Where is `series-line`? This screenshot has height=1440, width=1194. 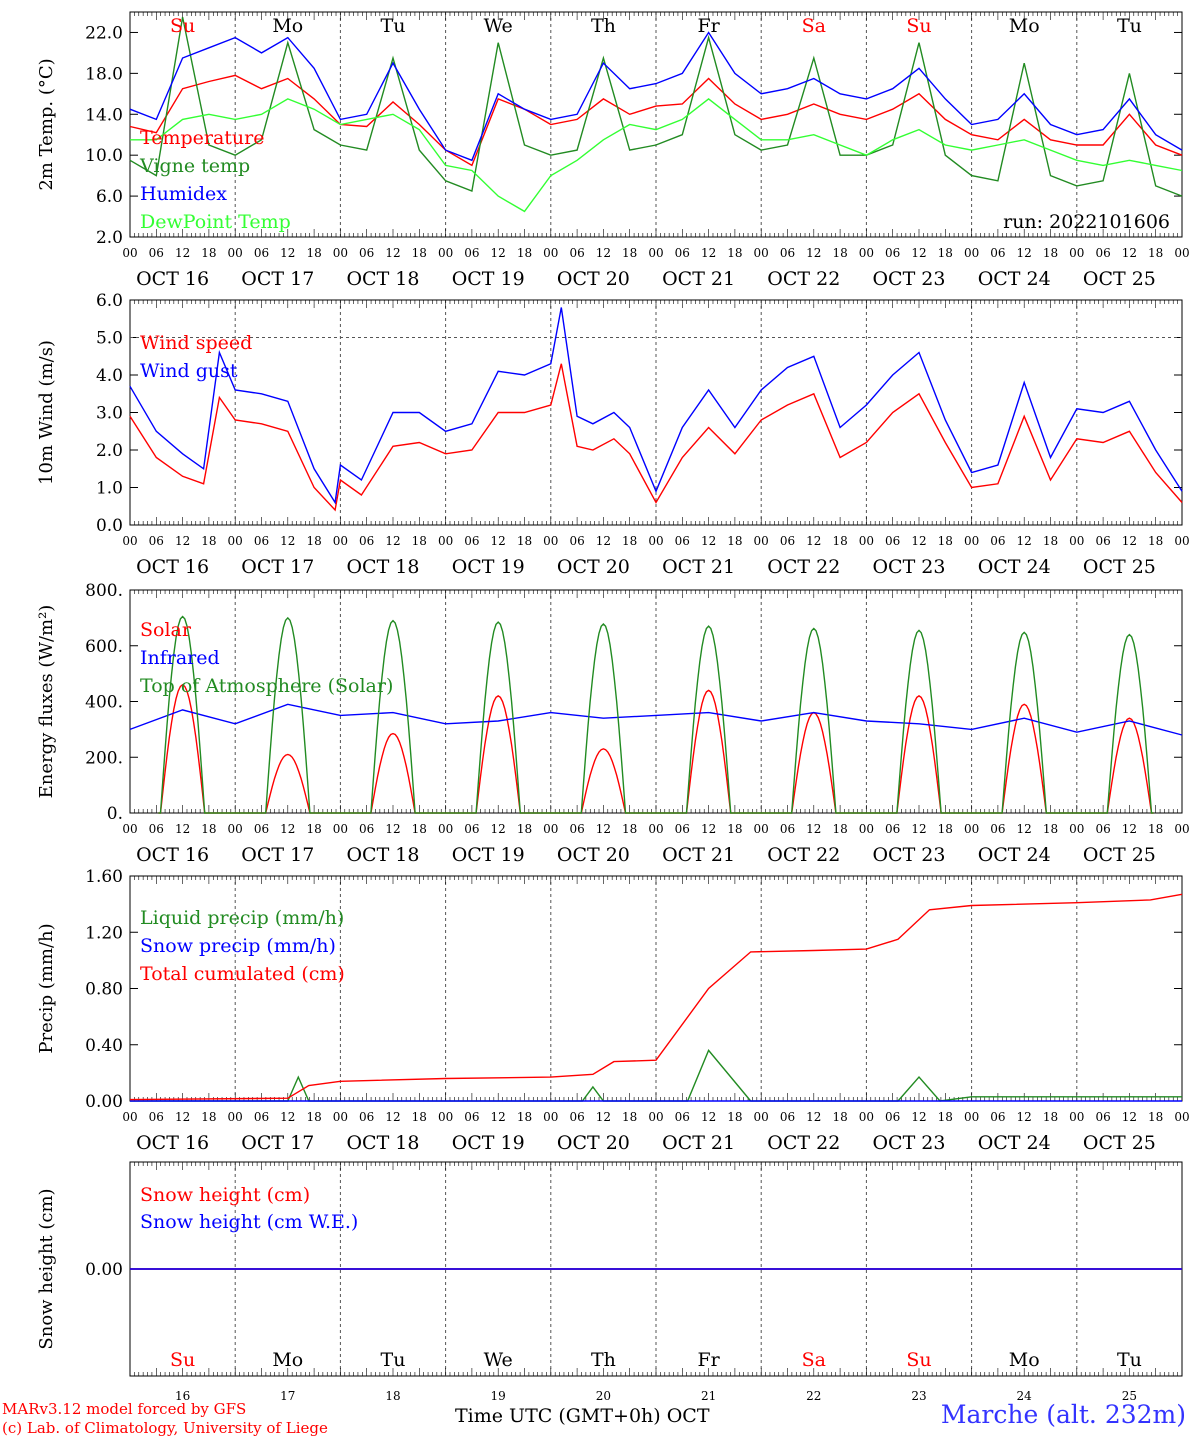
series-line is located at coordinates (656, 96).